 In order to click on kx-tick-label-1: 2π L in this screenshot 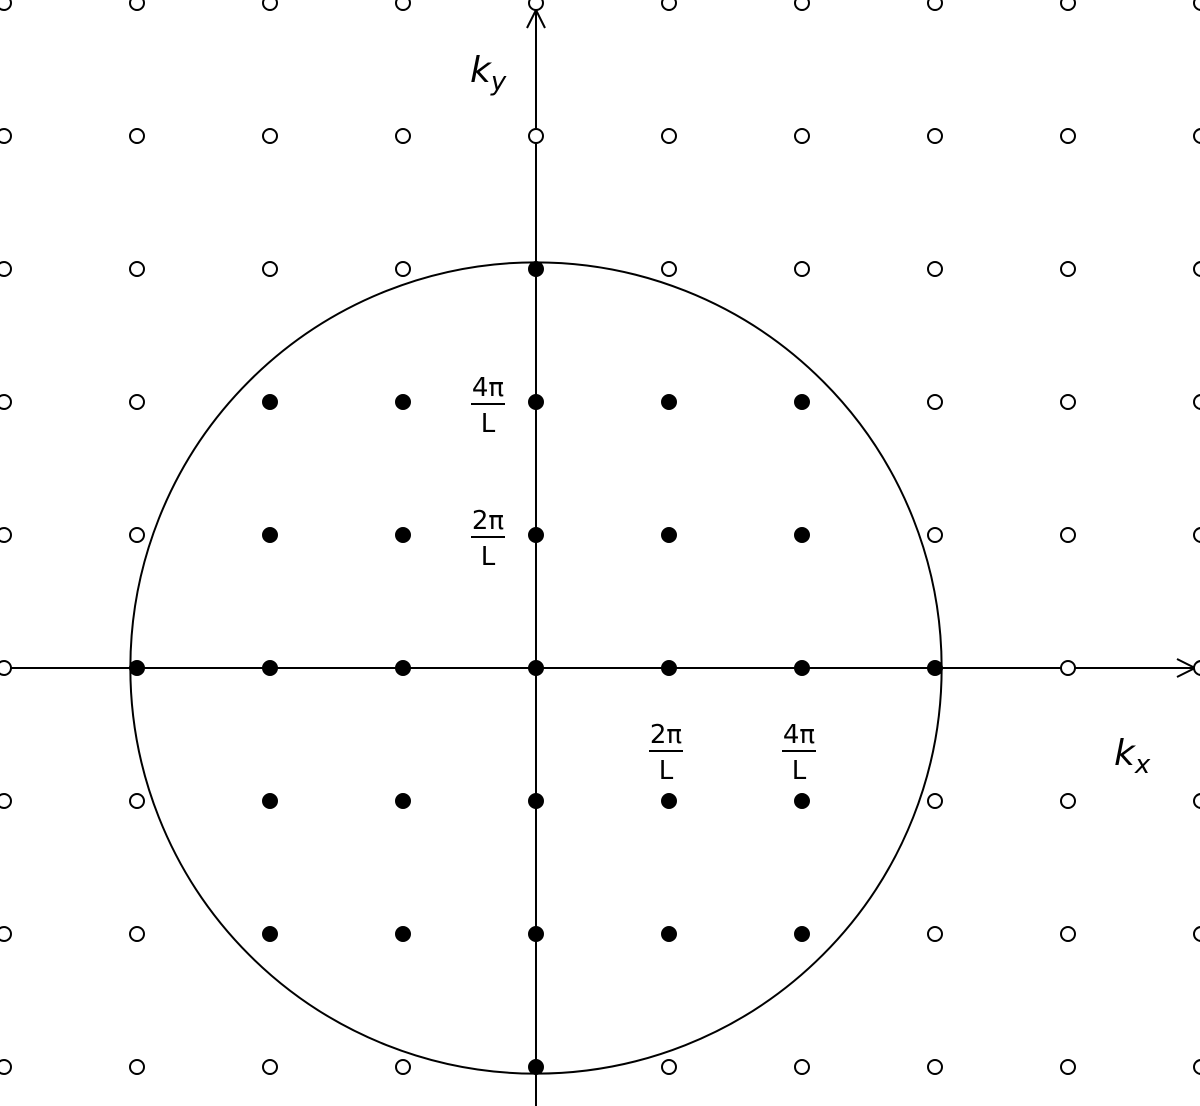, I will do `click(666, 753)`.